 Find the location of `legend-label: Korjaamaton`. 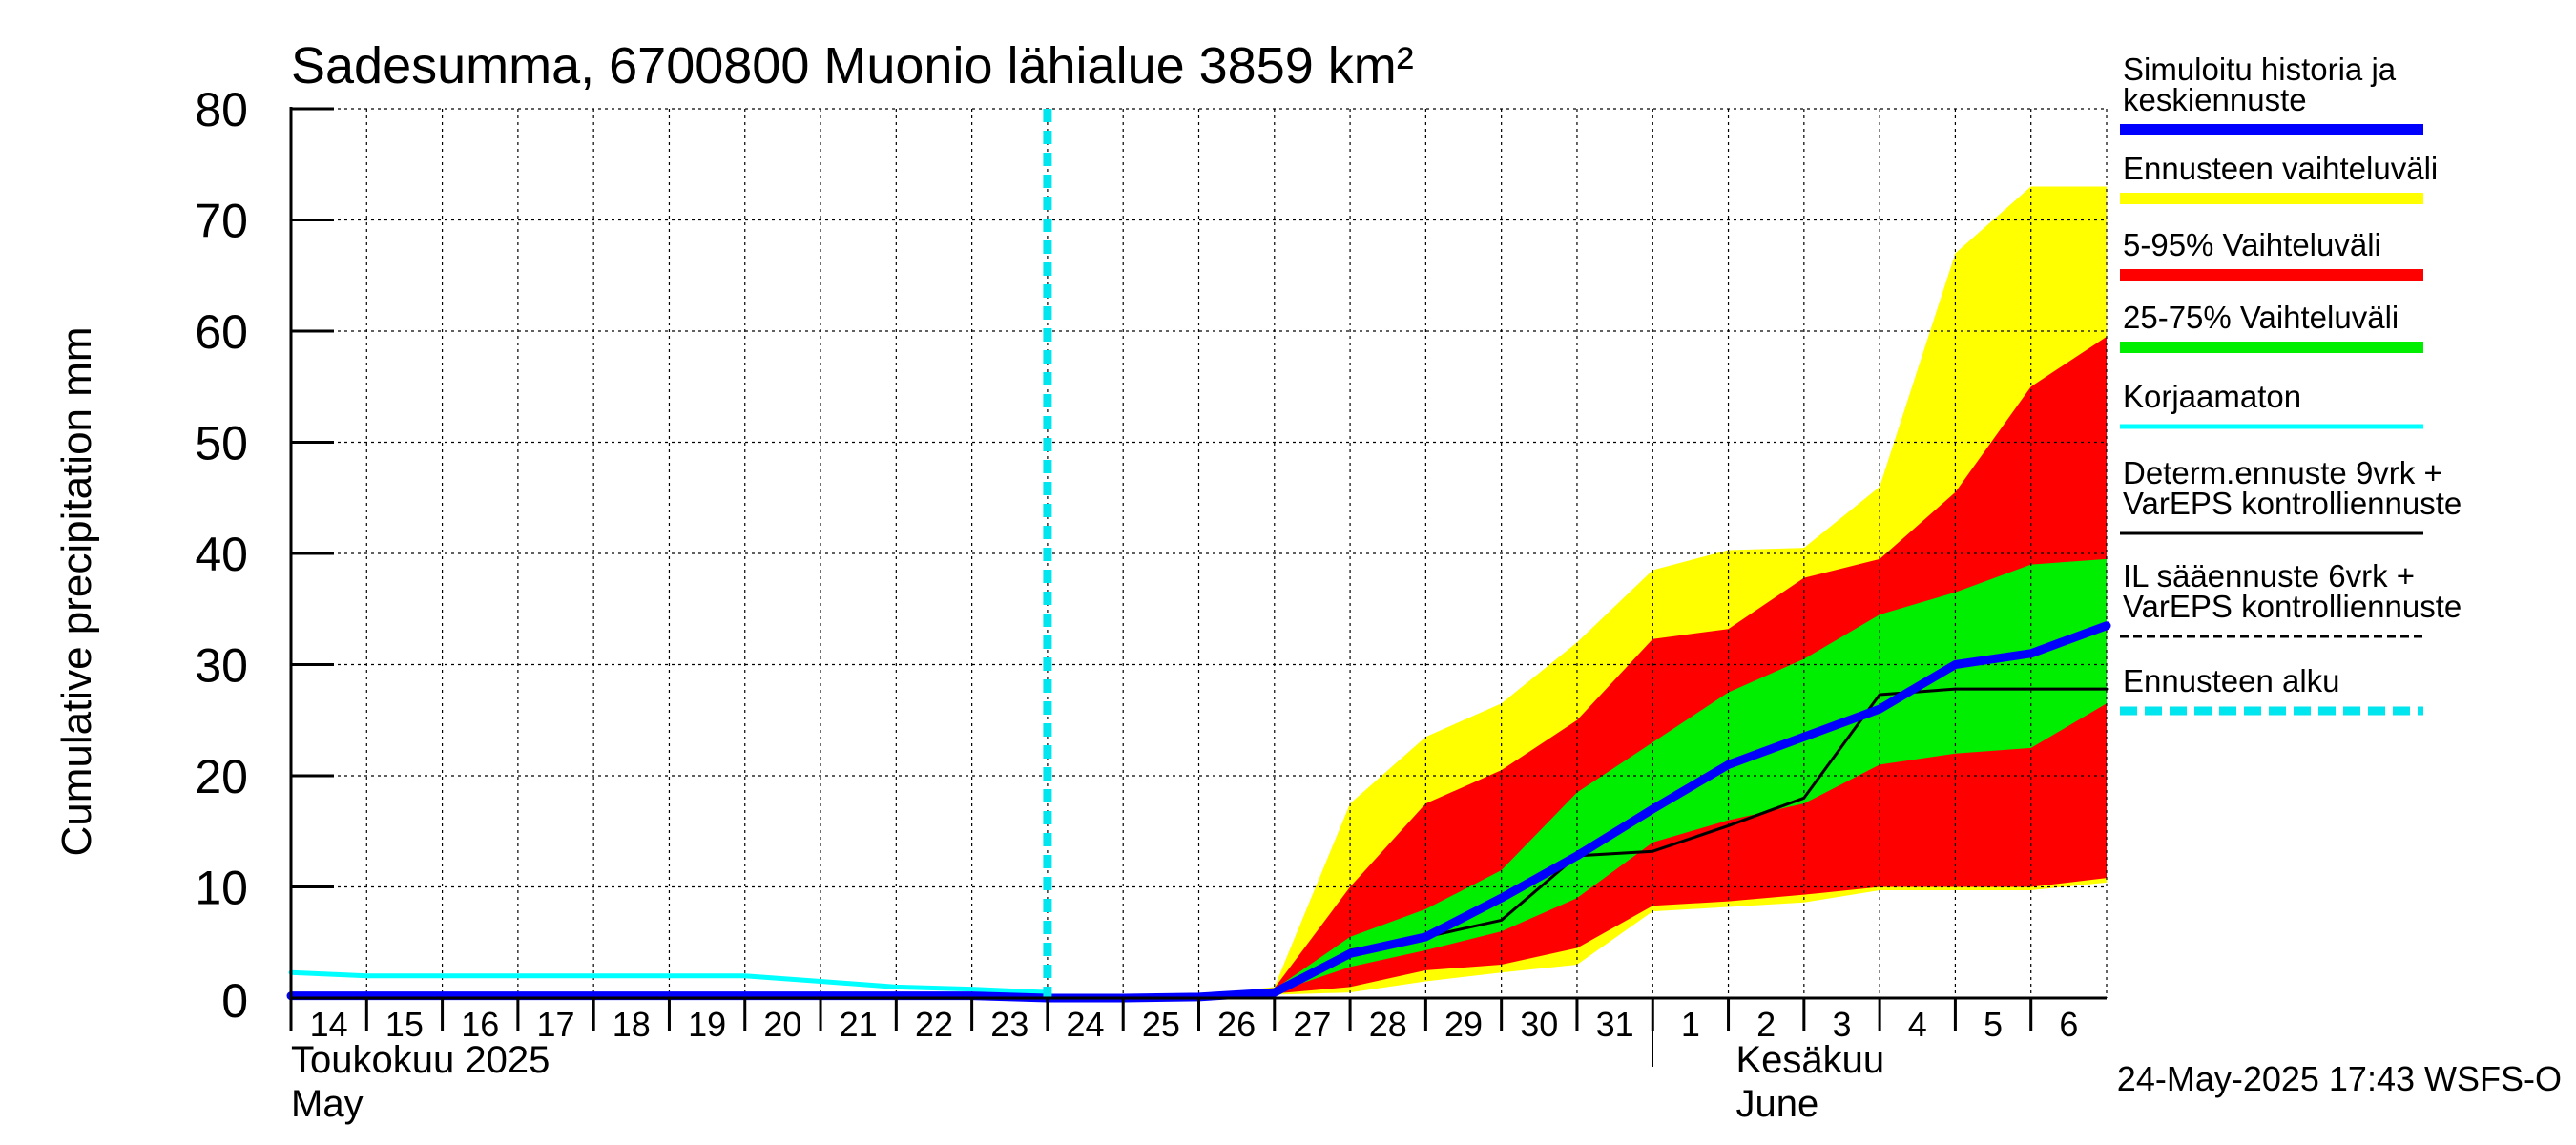

legend-label: Korjaamaton is located at coordinates (2212, 396).